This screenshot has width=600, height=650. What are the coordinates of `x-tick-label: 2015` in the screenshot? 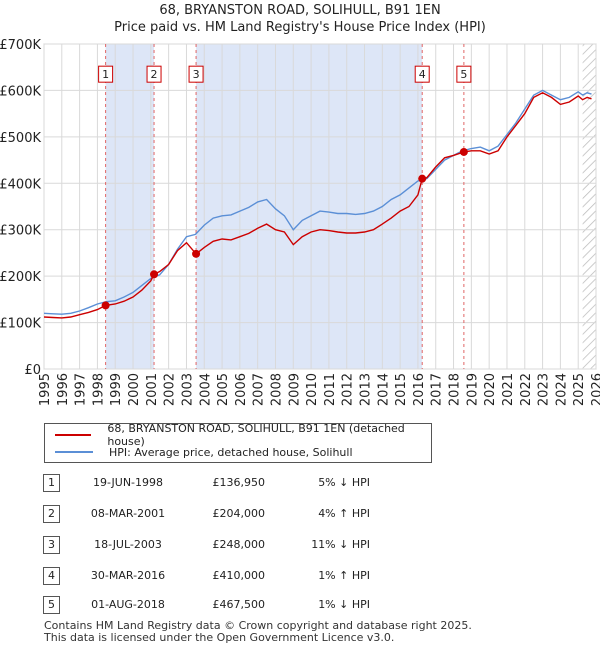 It's located at (401, 389).